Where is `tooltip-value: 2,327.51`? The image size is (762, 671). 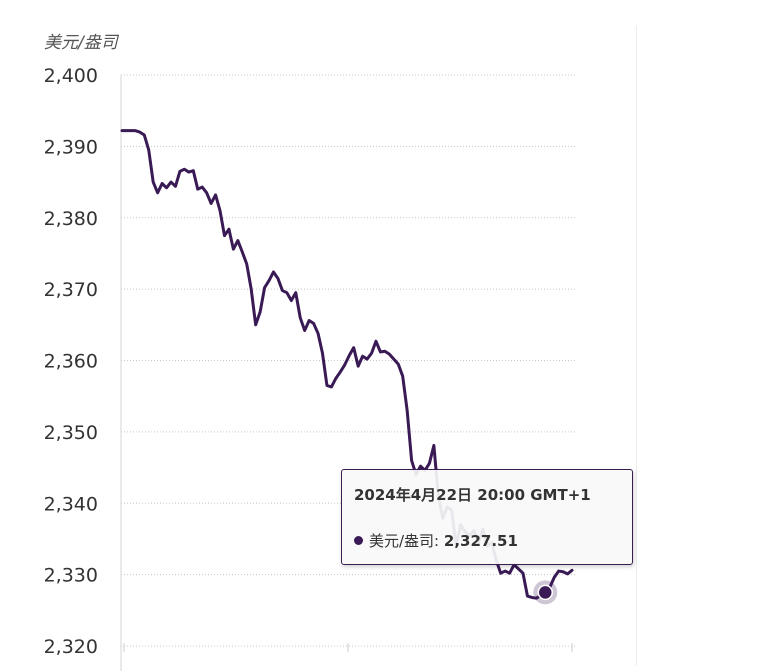 tooltip-value: 2,327.51 is located at coordinates (480, 541).